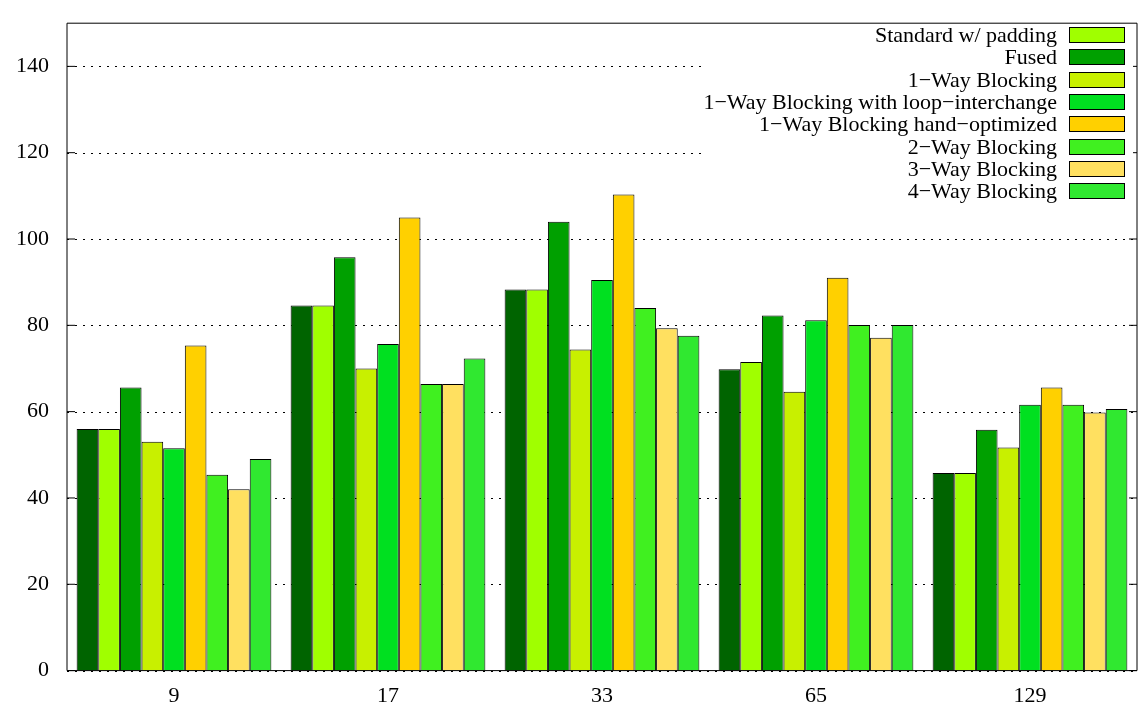 This screenshot has height=725, width=1141. What do you see at coordinates (43, 669) in the screenshot?
I see `y-tick-label: 0` at bounding box center [43, 669].